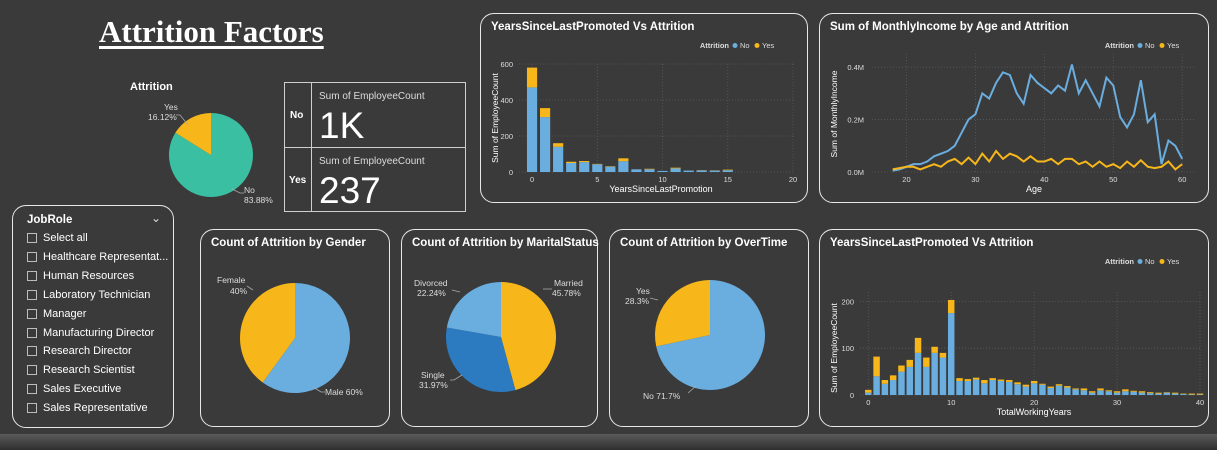  Describe the element at coordinates (171, 107) in the screenshot. I see `yes-label: Yes` at that location.